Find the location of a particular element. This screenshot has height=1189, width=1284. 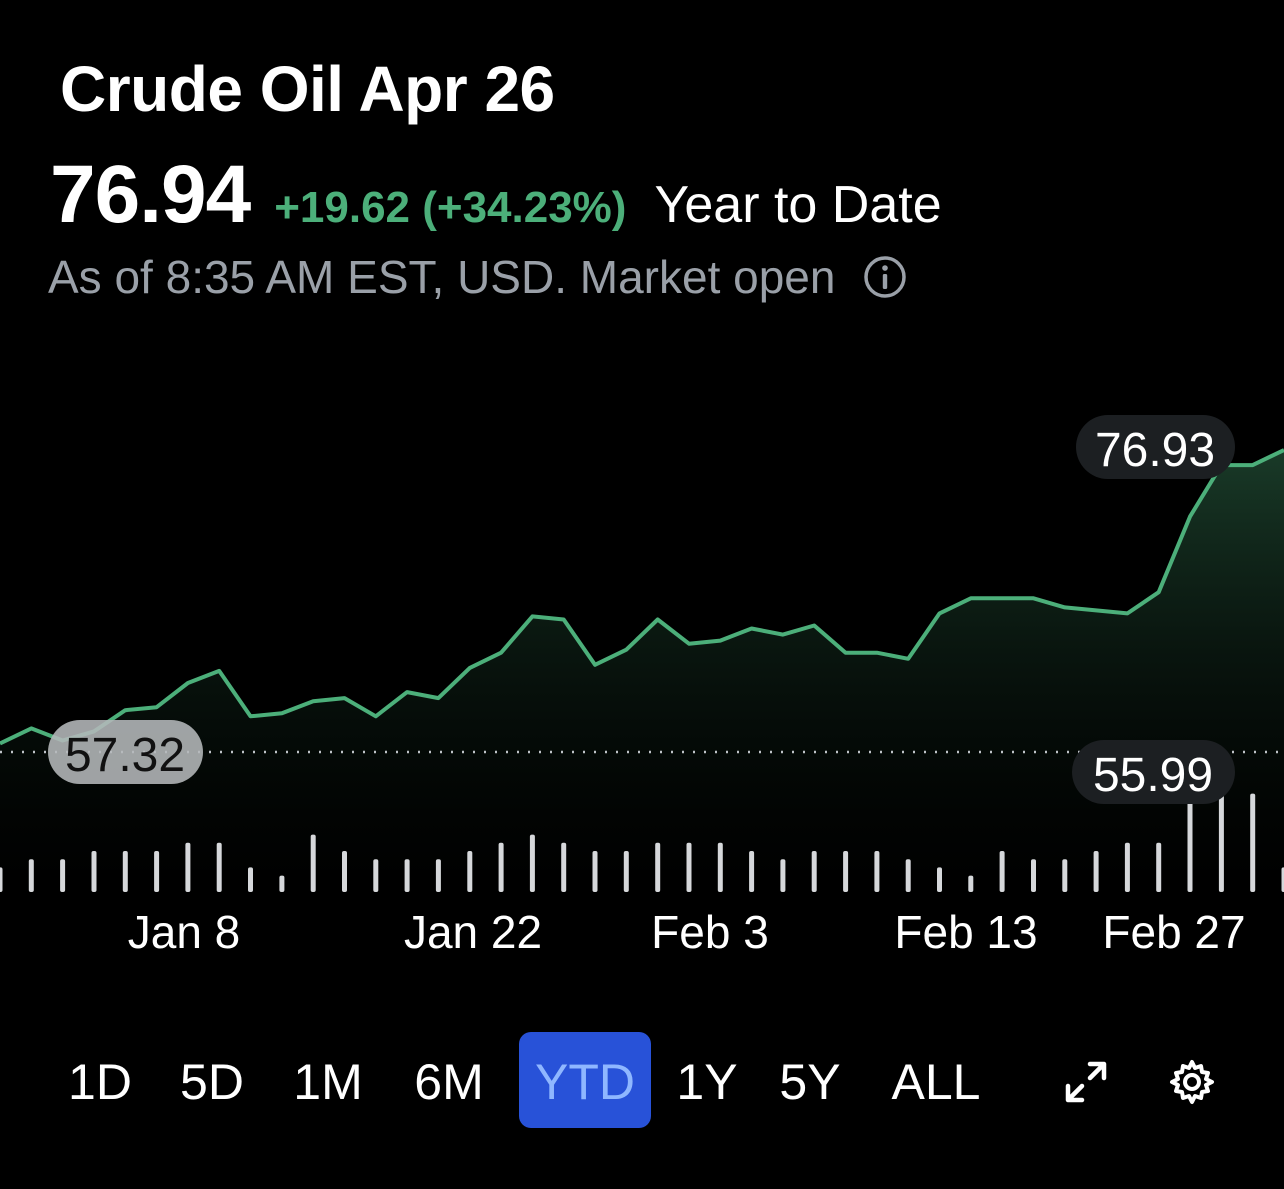

reference-label-text: 57.32 is located at coordinates (125, 755).